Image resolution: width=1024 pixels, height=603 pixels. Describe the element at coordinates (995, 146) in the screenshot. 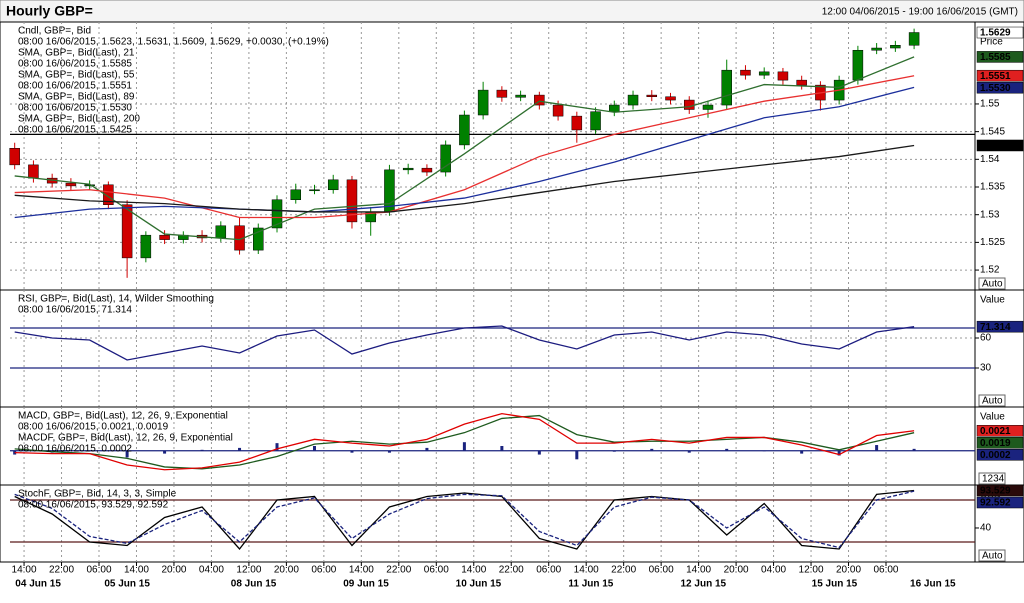

I see `value-box-label: 1.5425` at that location.